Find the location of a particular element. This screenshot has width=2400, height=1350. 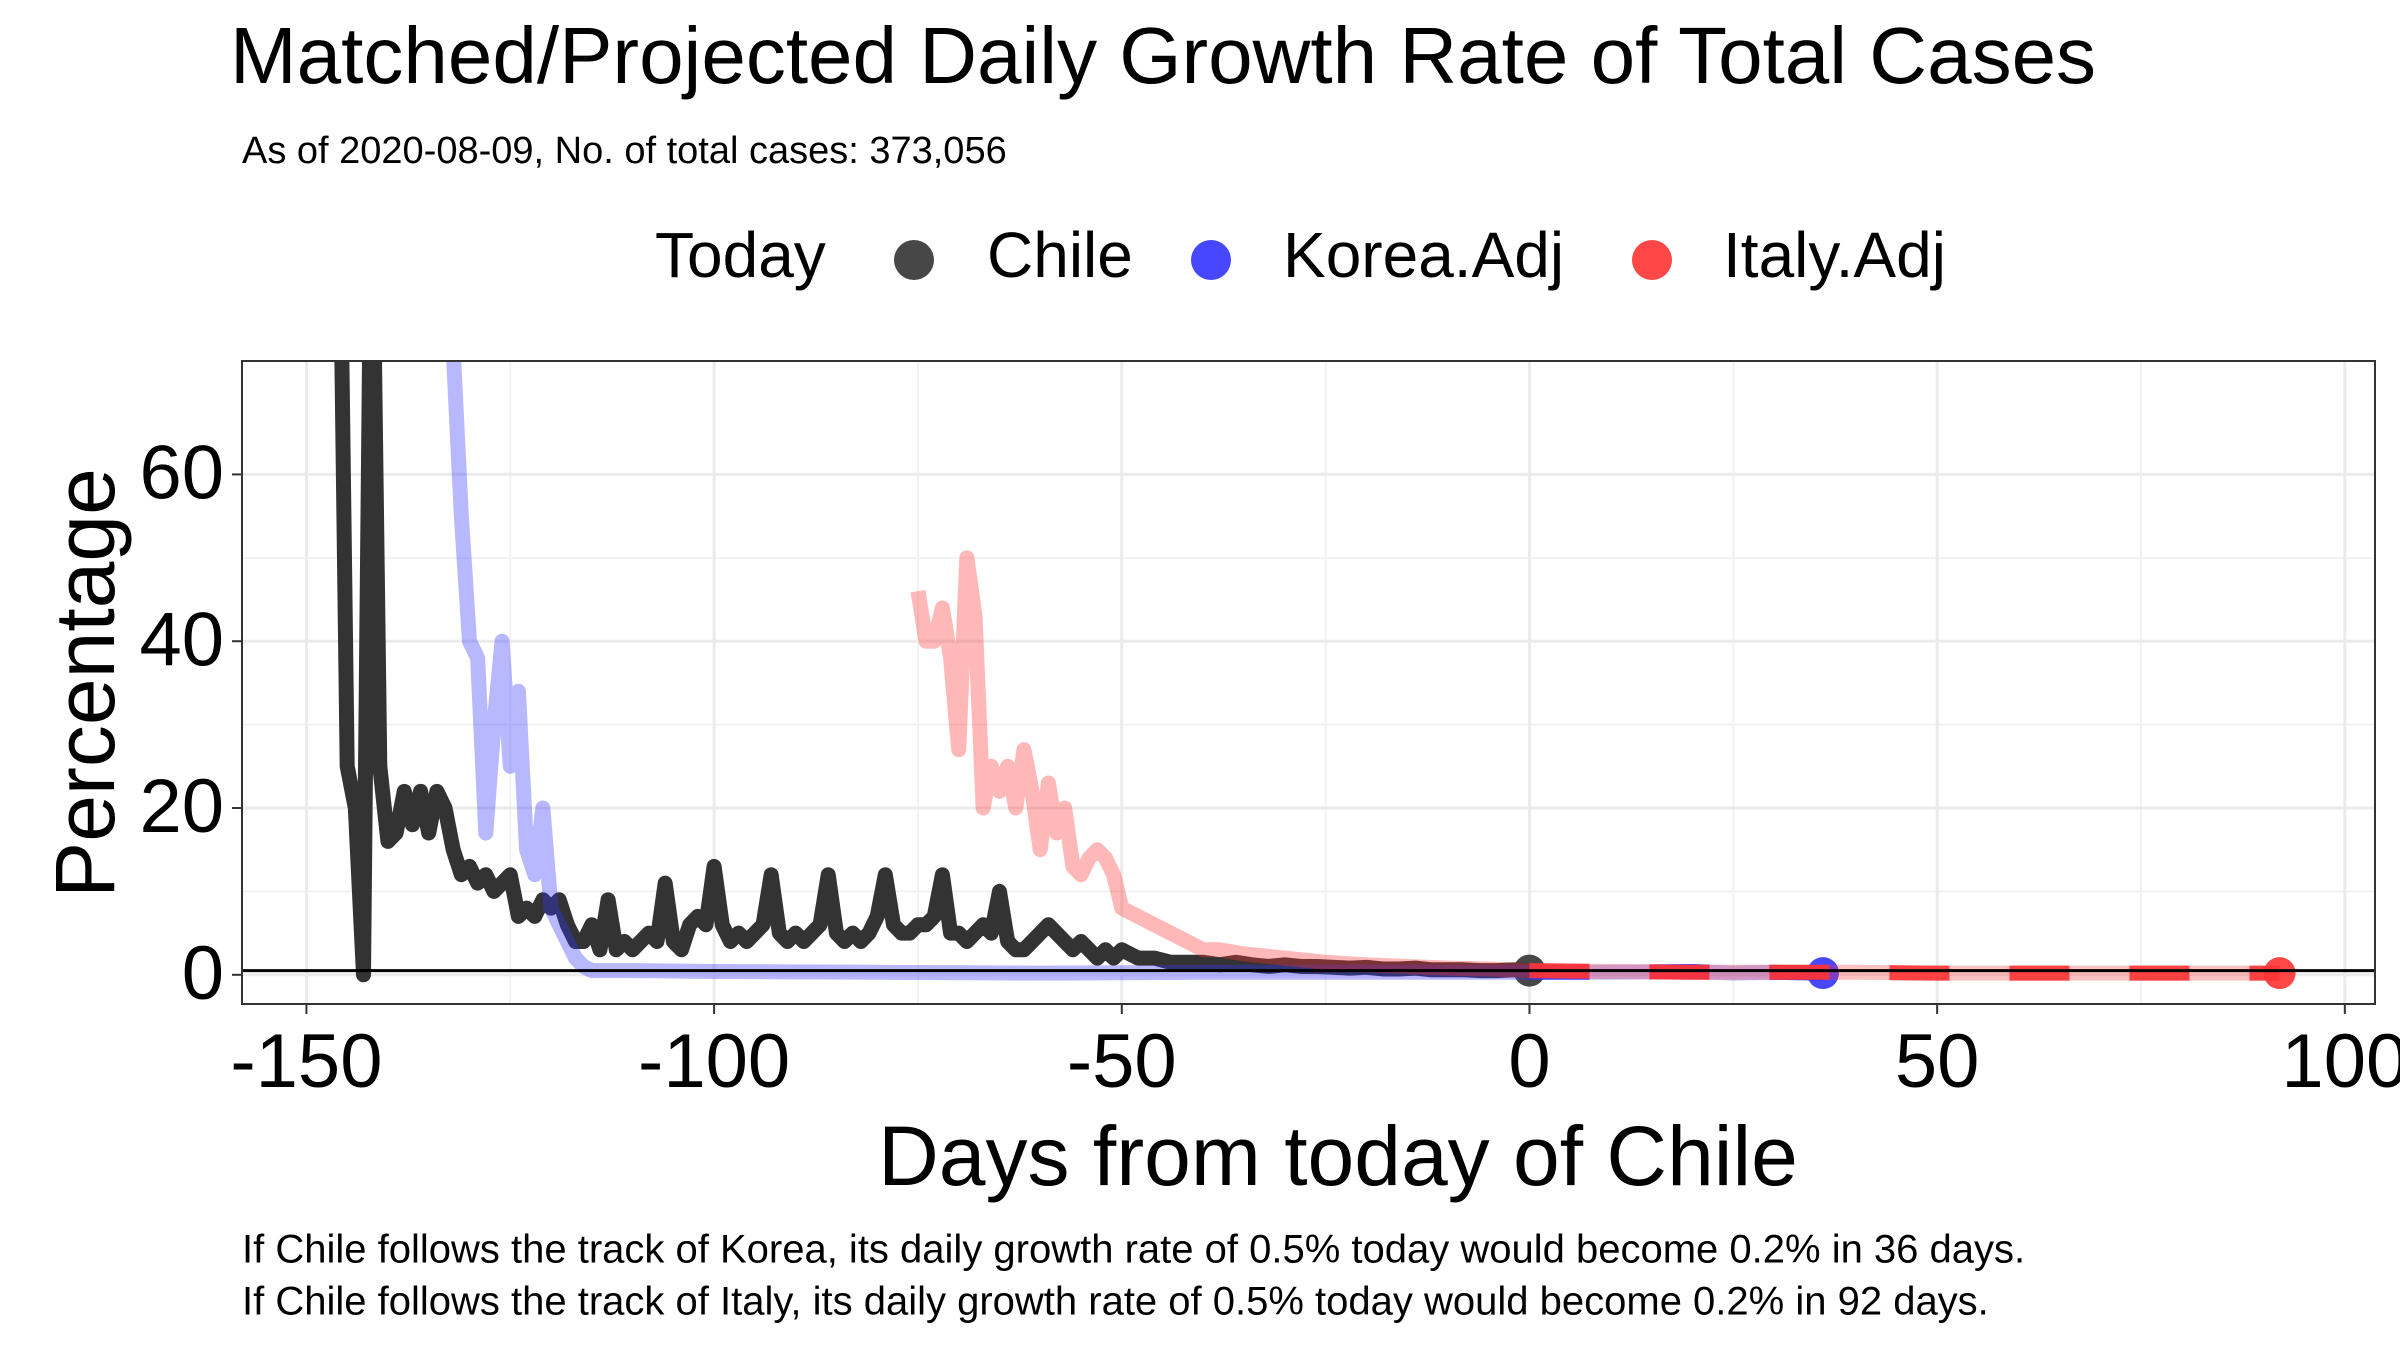

series-line is located at coordinates (1220, 764).